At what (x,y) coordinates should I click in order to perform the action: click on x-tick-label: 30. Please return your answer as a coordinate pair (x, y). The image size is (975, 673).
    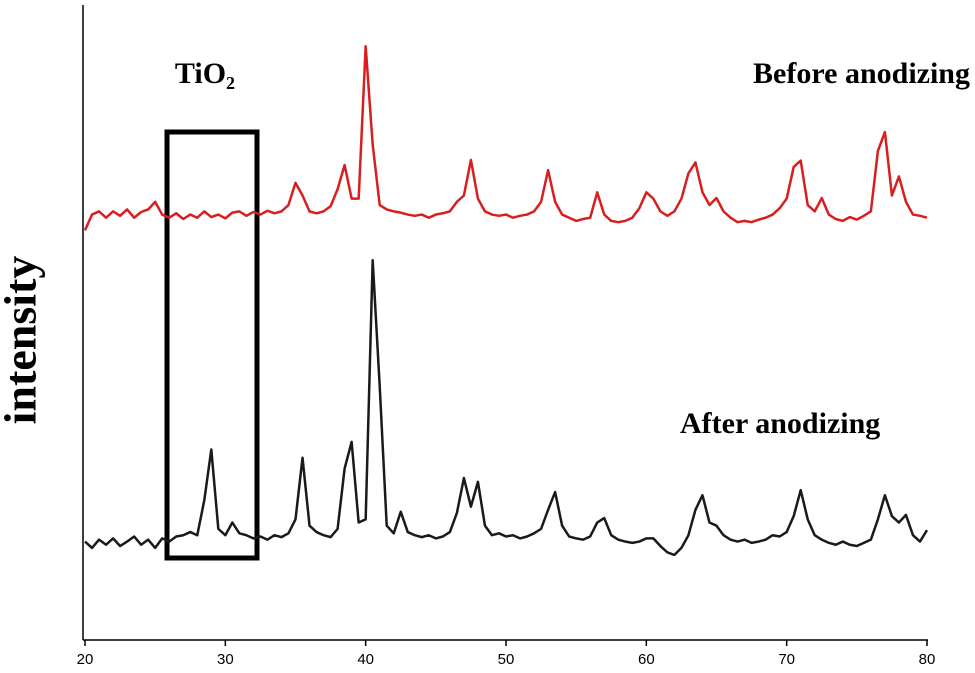
    Looking at the image, I should click on (225, 659).